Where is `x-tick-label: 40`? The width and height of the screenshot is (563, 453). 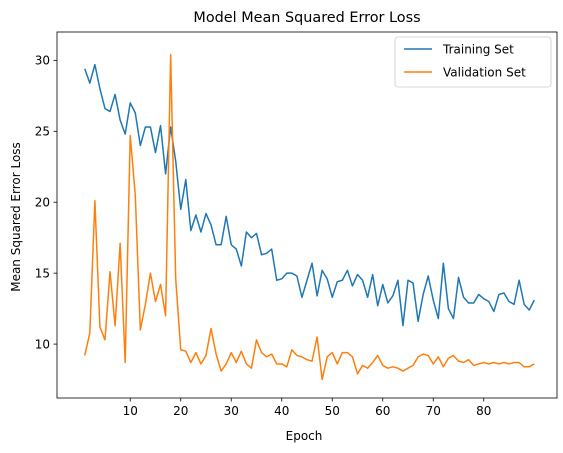
x-tick-label: 40 is located at coordinates (281, 411).